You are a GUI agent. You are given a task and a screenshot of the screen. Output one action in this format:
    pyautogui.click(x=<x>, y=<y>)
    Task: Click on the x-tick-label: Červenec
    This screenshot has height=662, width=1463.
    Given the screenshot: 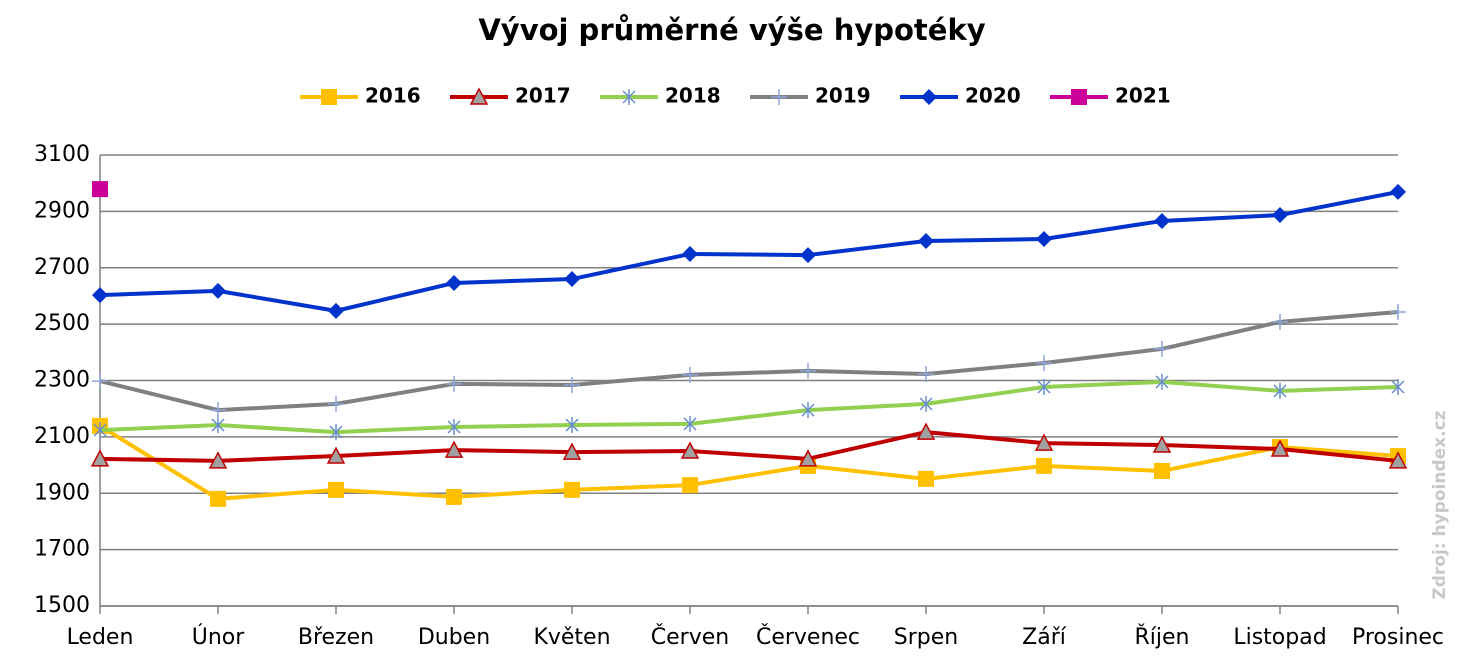 What is the action you would take?
    pyautogui.click(x=808, y=637)
    